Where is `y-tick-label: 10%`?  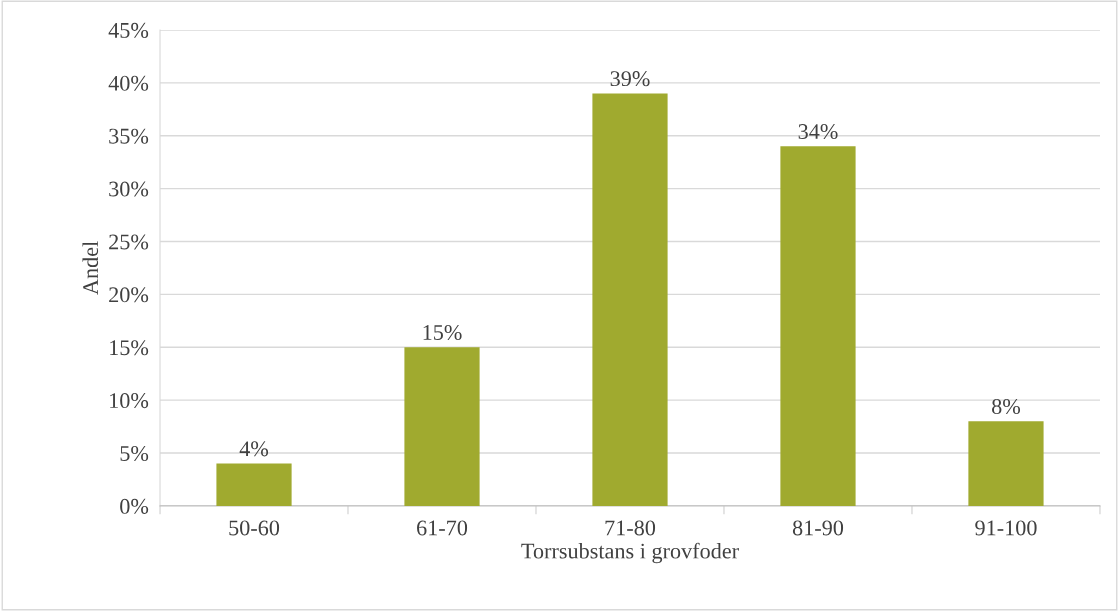 y-tick-label: 10% is located at coordinates (129, 401).